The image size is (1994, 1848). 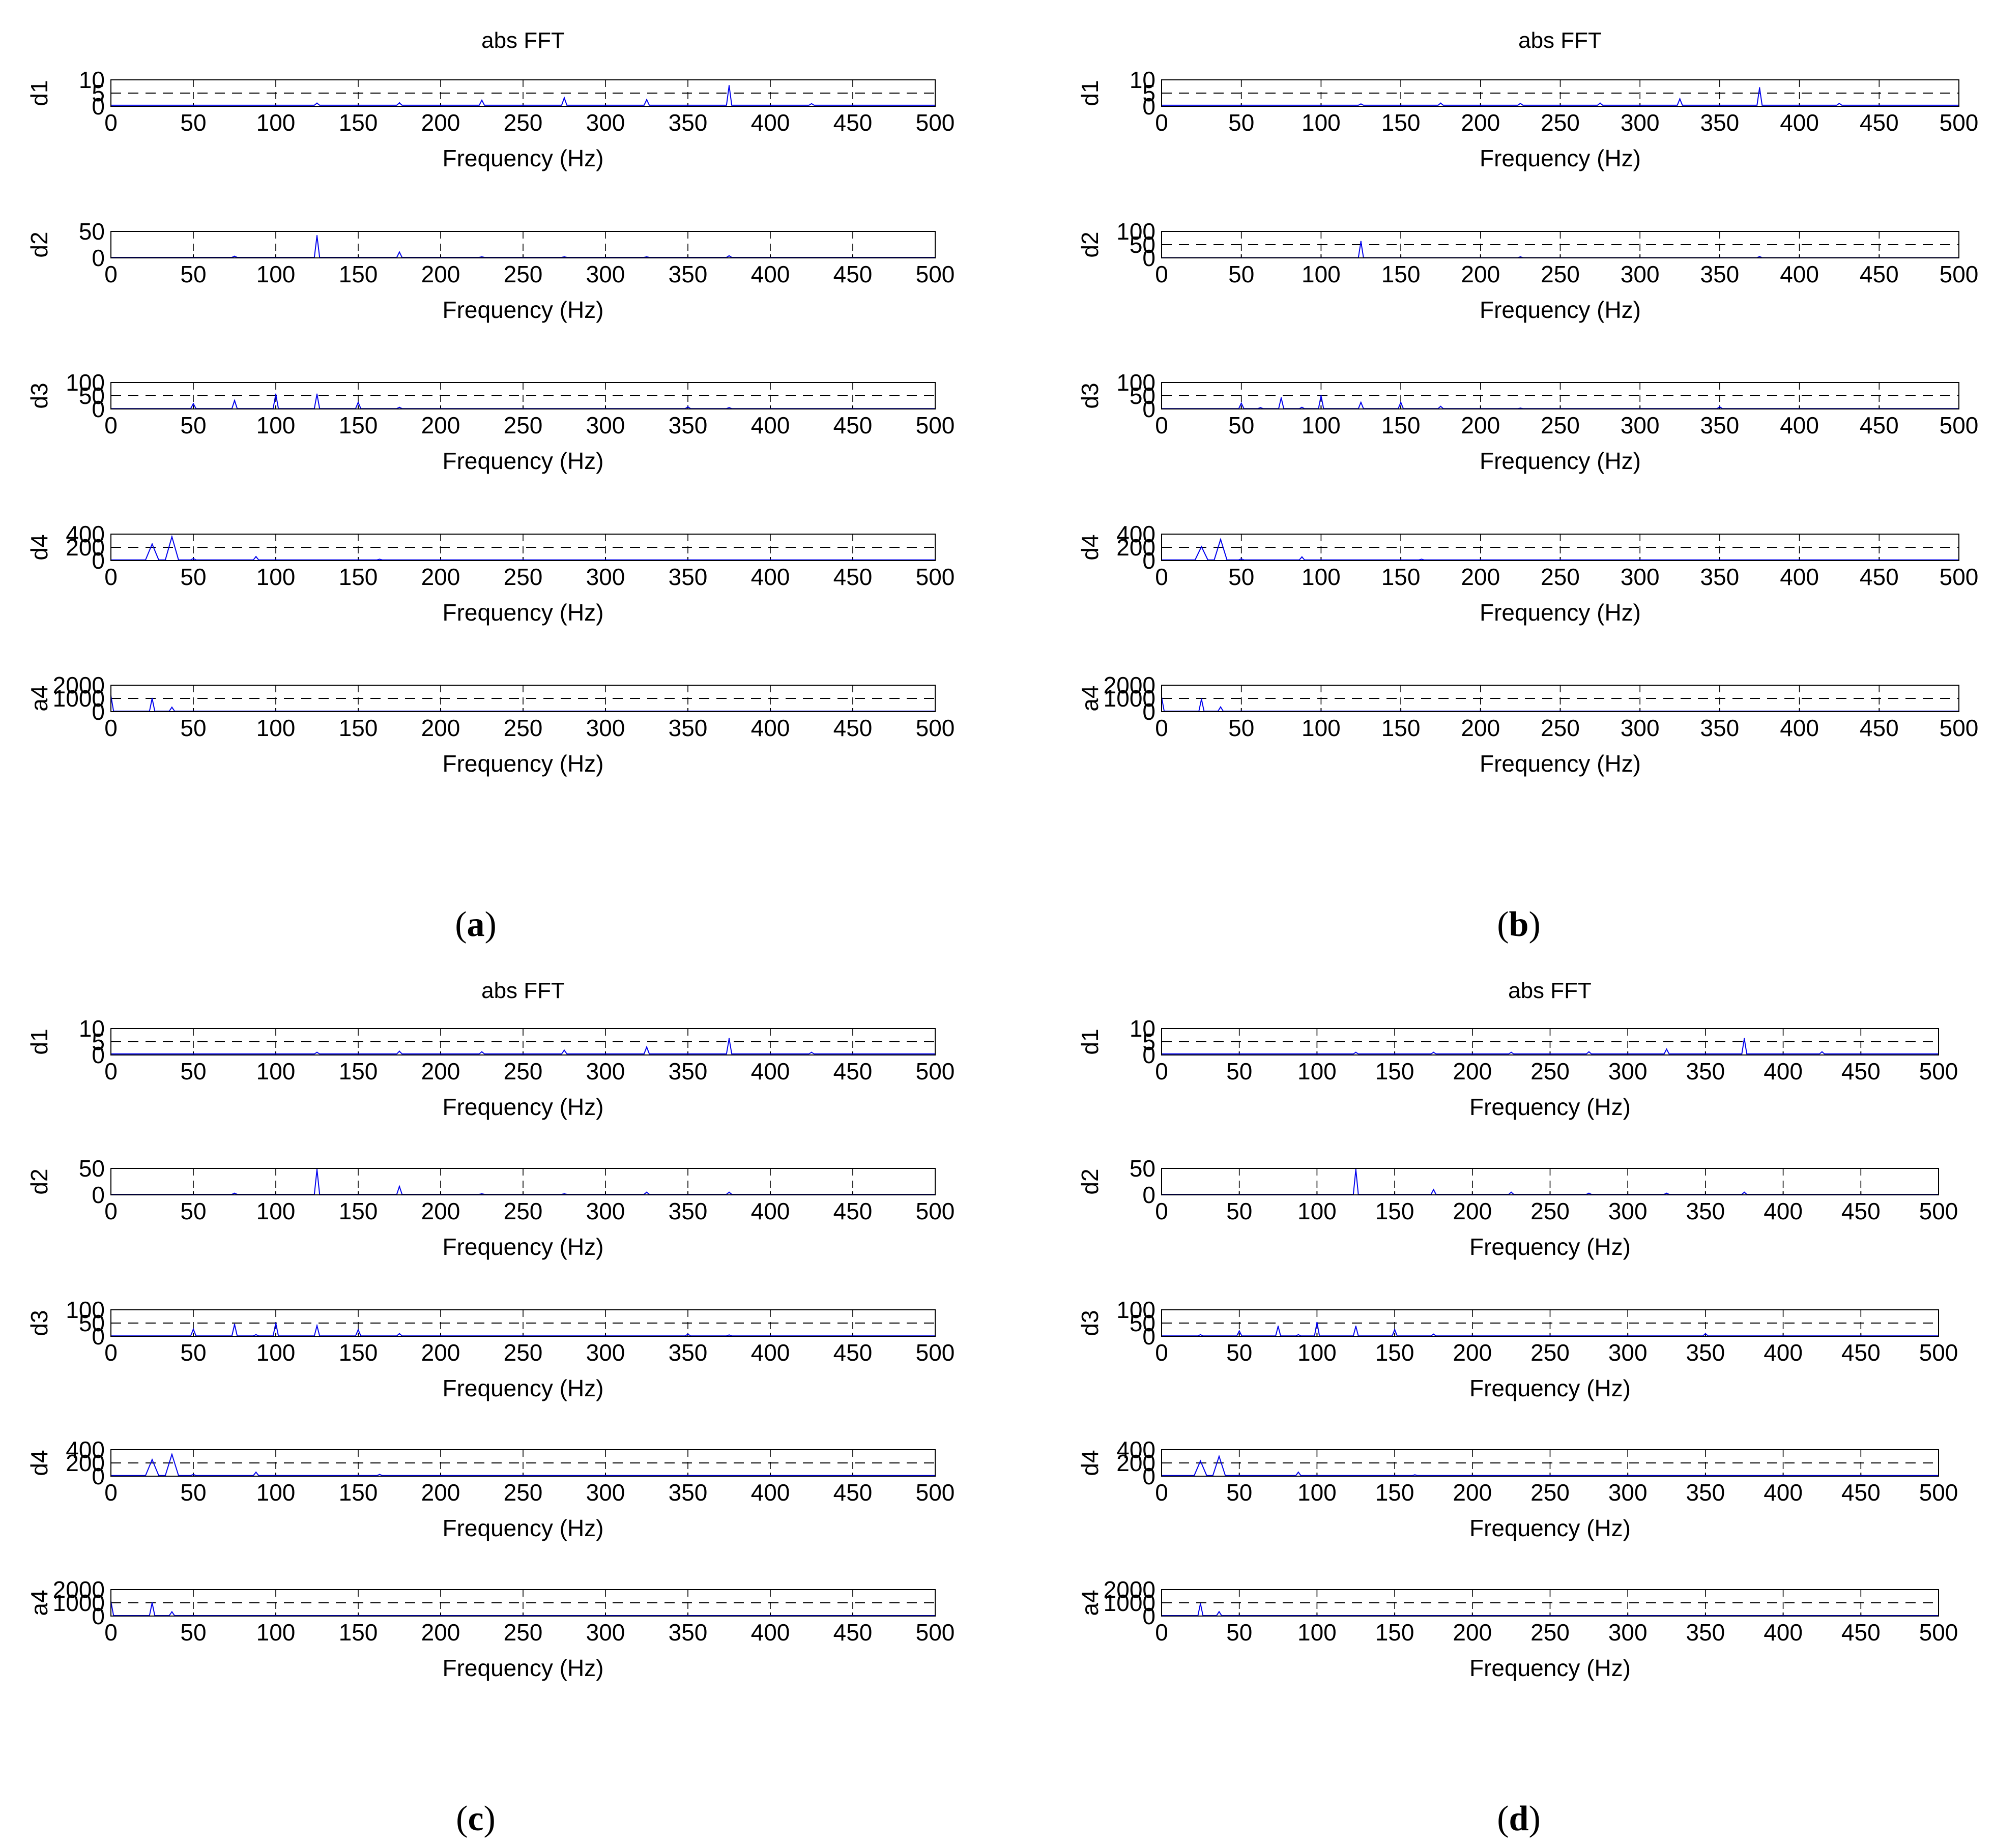 I want to click on y-tick-label: 100, so click(x=1135, y=382).